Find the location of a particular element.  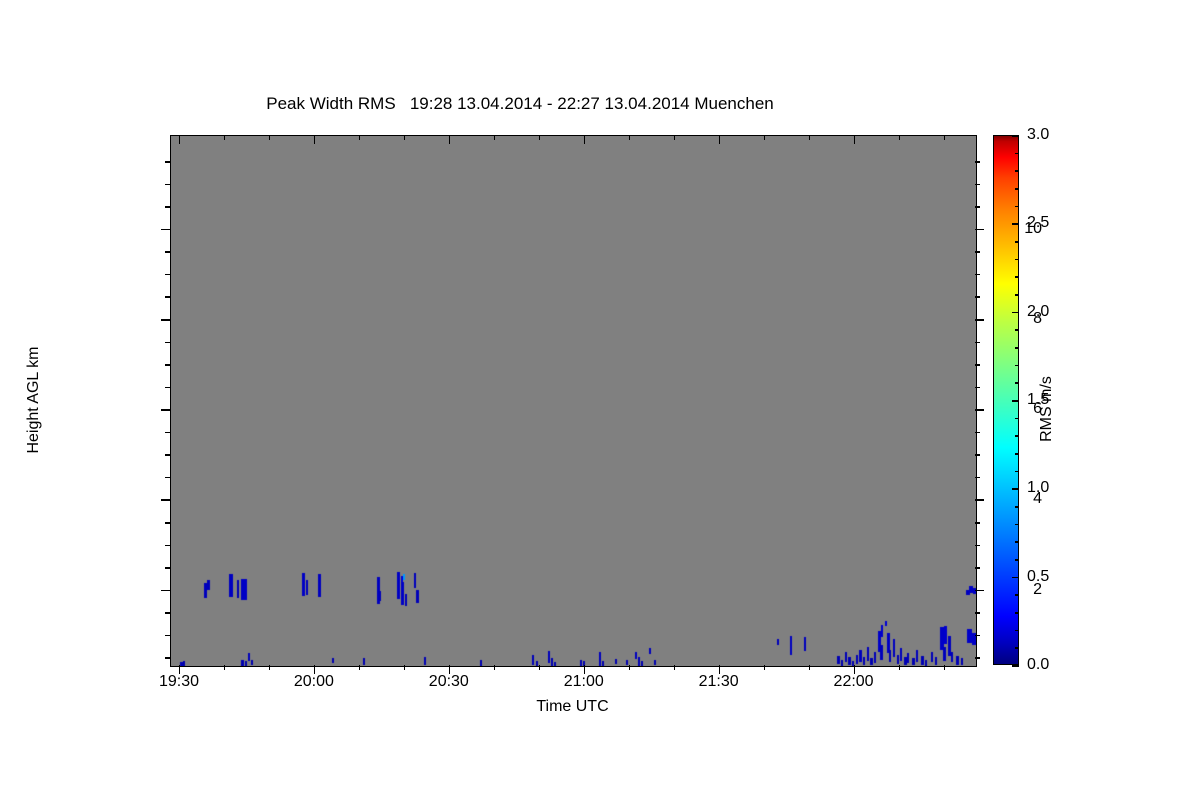

y-axis-title: Height AGL km is located at coordinates (33, 400).